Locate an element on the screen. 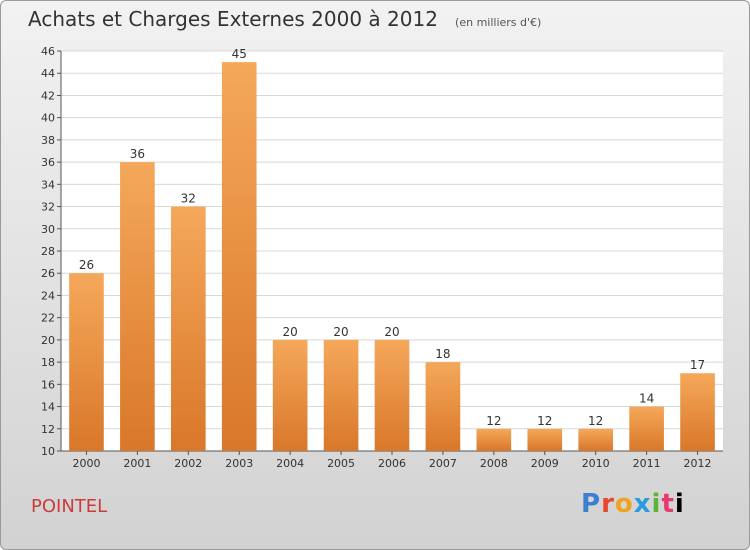 The height and width of the screenshot is (550, 750). data-label-2004: 20 is located at coordinates (290, 332).